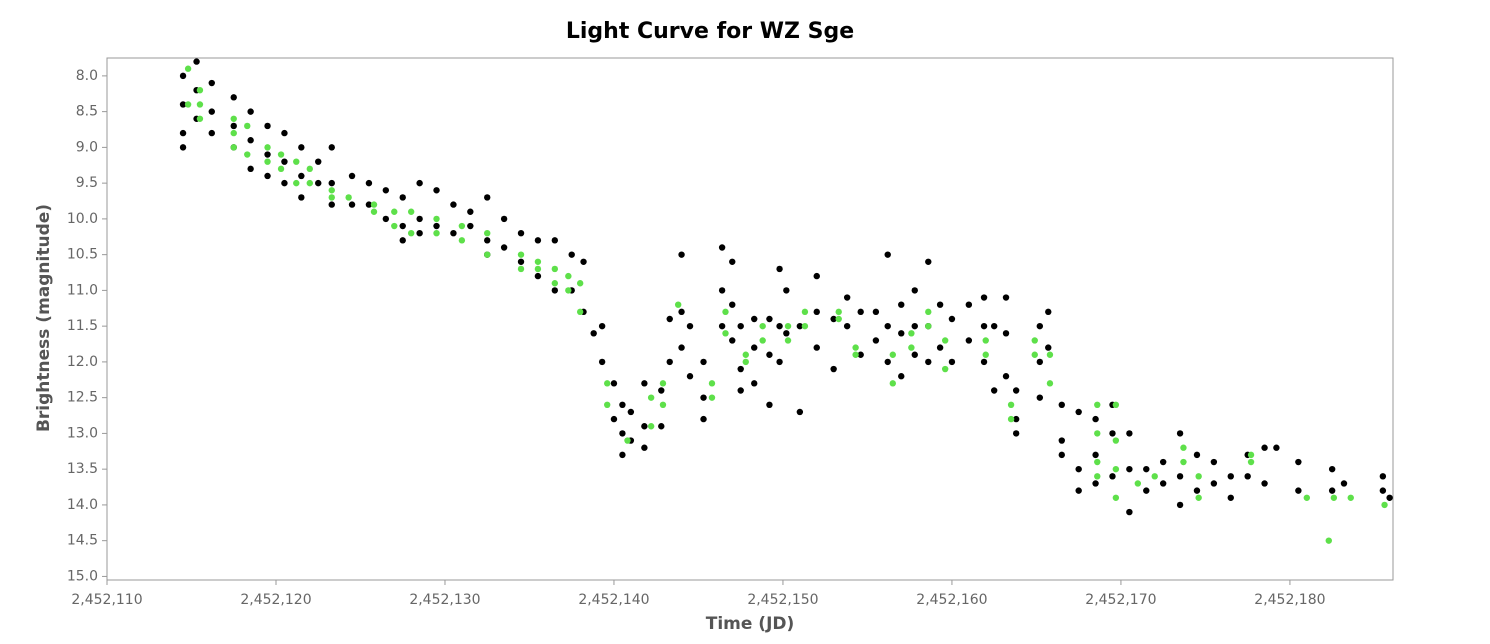  What do you see at coordinates (1289, 600) in the screenshot?
I see `x-tick-label: 2,452,180` at bounding box center [1289, 600].